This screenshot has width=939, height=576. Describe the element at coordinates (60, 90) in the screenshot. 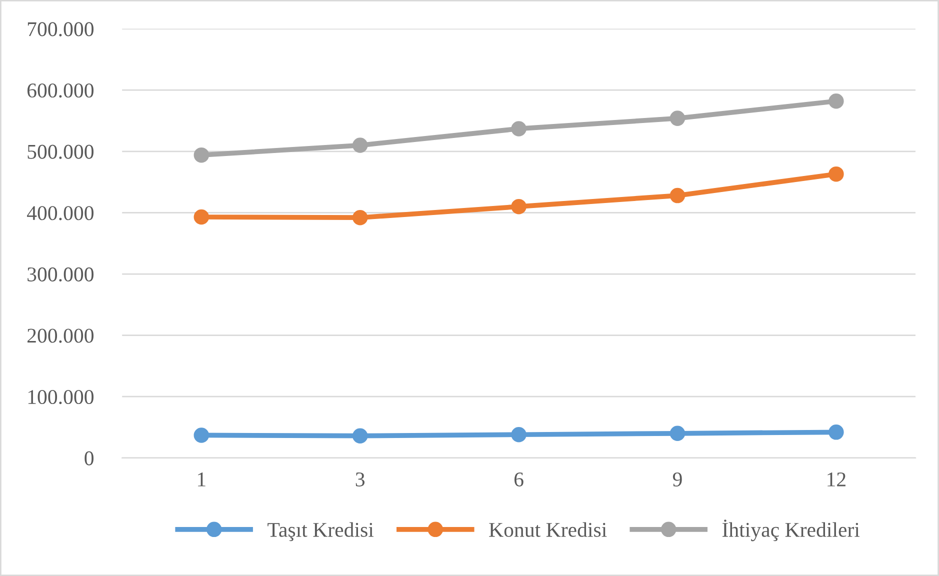

I see `y-tick-label: 600.000` at that location.